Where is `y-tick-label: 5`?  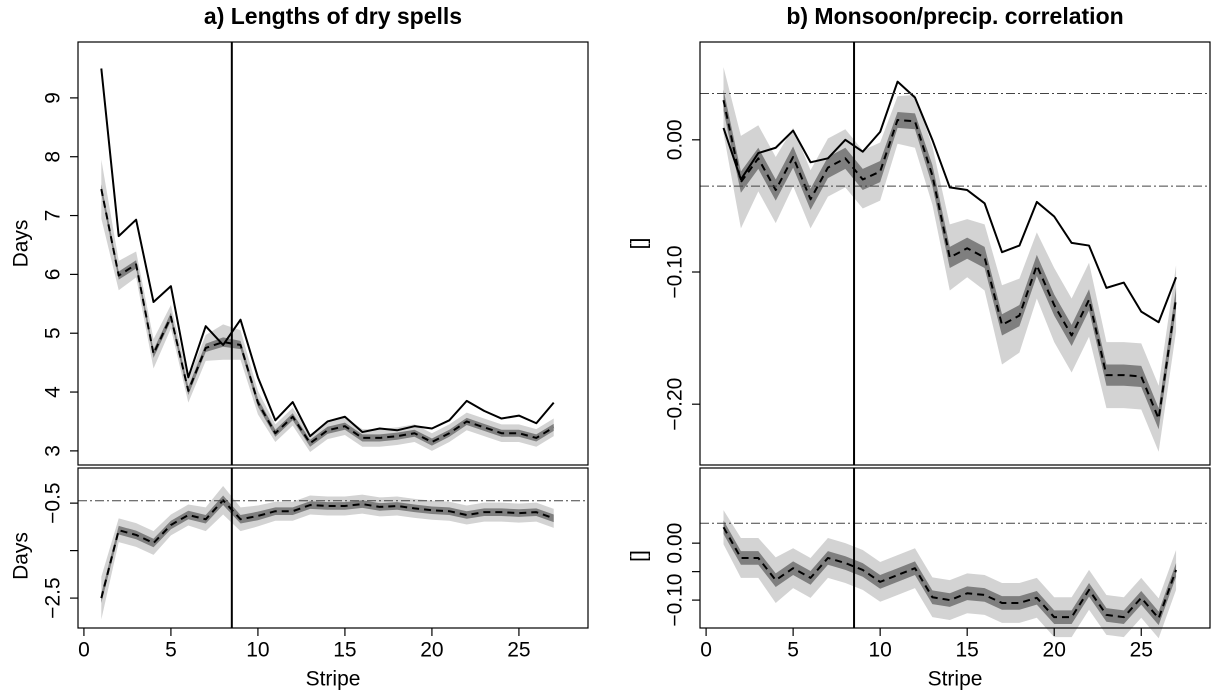
y-tick-label: 5 is located at coordinates (53, 333).